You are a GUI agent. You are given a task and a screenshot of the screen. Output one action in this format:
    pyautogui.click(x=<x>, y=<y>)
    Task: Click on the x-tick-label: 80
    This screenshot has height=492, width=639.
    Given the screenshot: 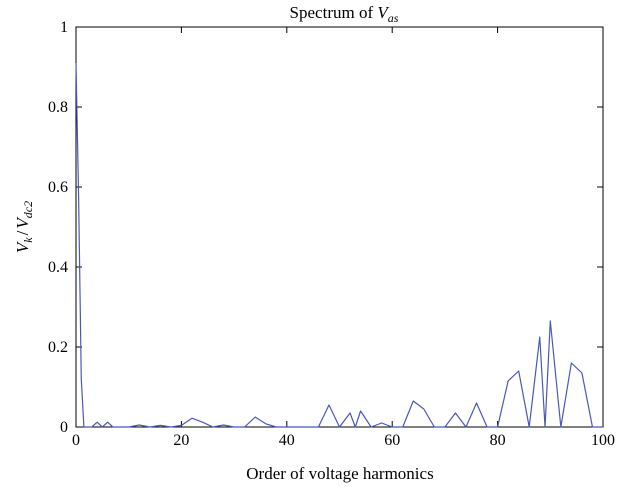 What is the action you would take?
    pyautogui.click(x=498, y=440)
    